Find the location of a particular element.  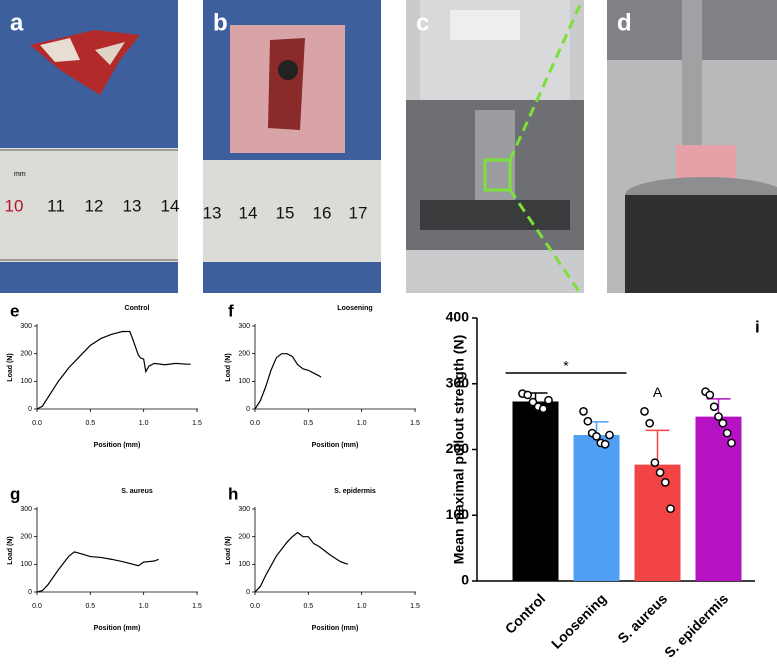

photo-d is located at coordinates (692, 146).